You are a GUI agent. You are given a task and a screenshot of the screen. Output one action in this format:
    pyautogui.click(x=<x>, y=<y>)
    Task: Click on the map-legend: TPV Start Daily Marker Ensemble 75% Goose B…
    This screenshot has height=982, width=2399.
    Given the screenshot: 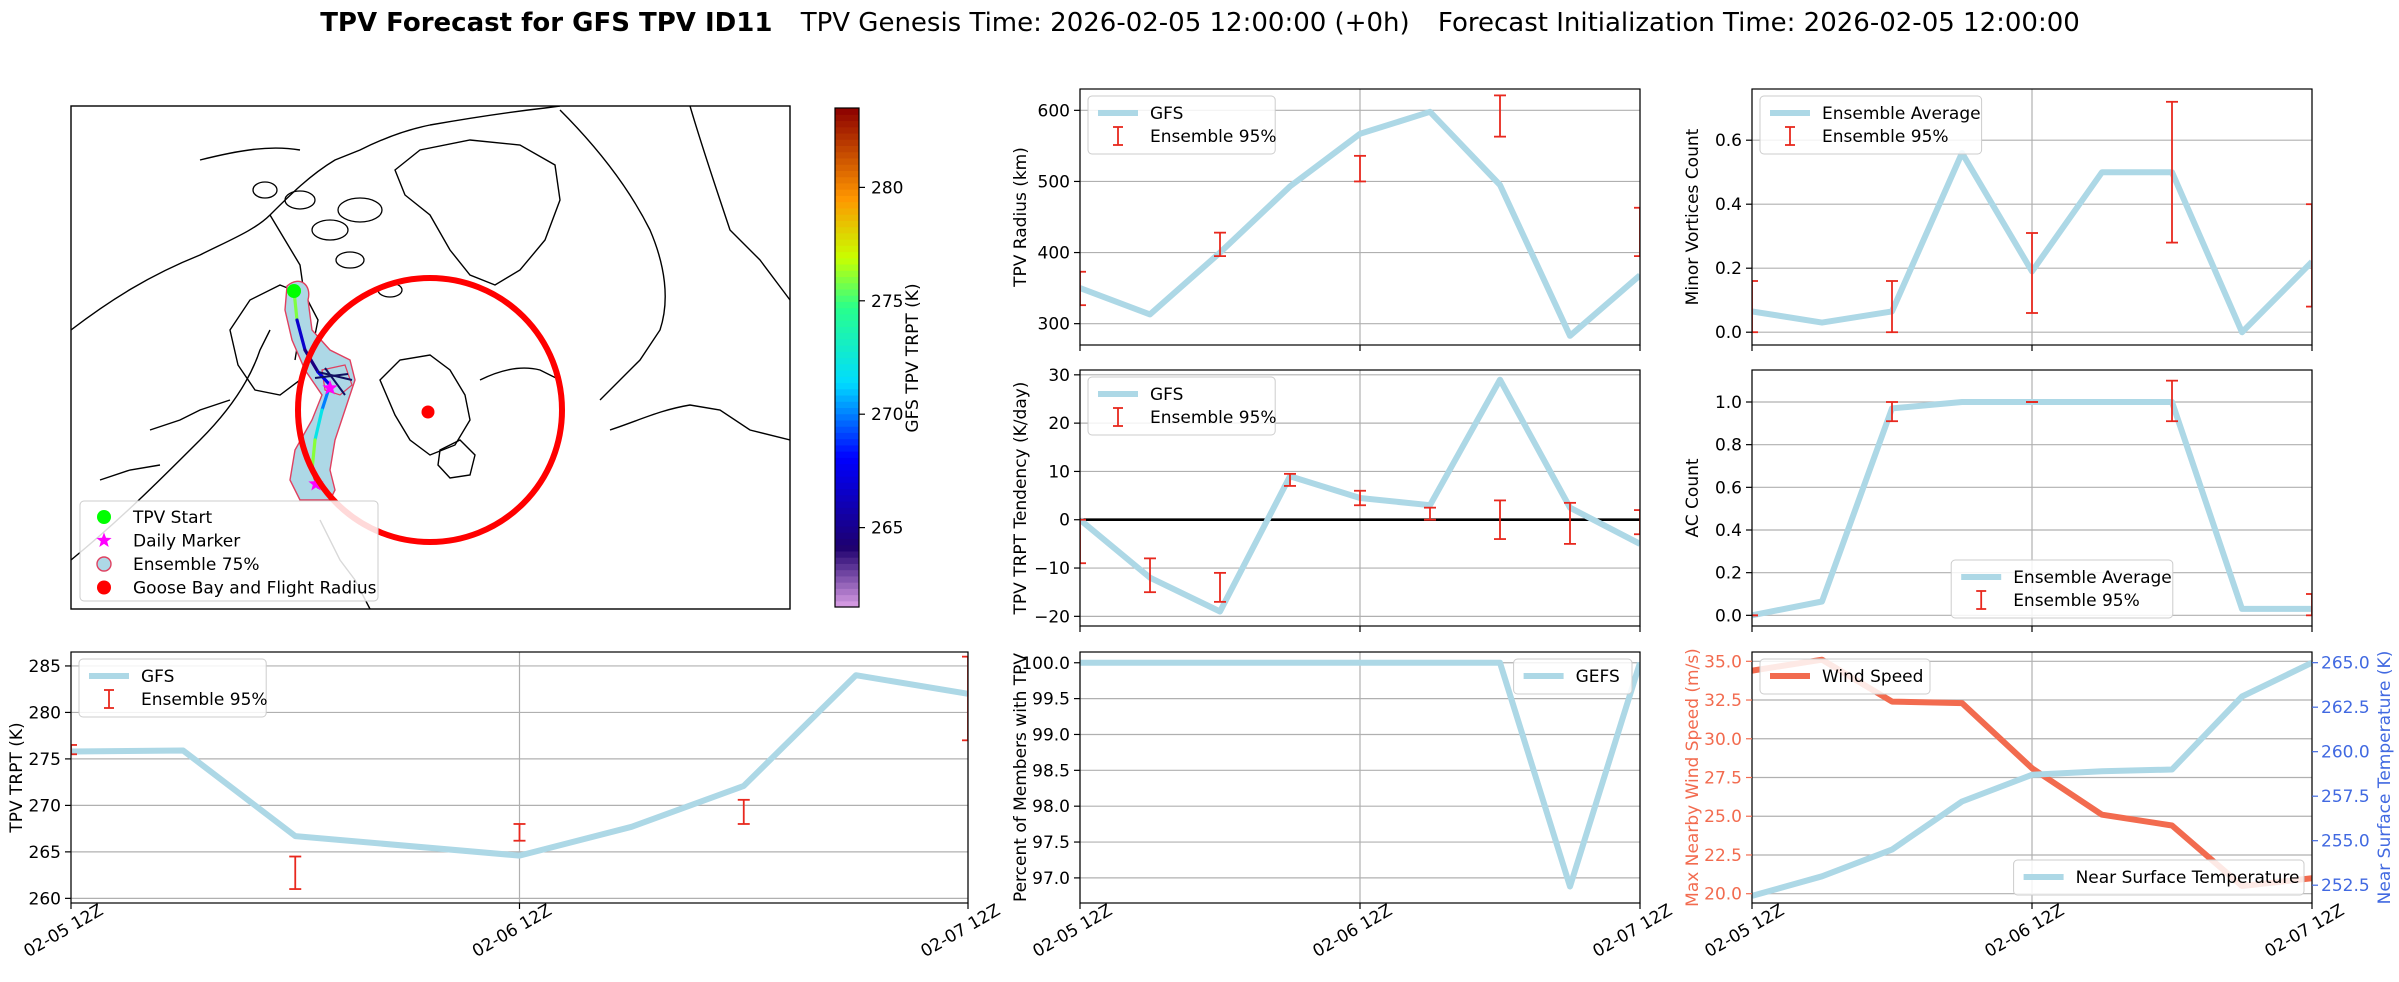 What is the action you would take?
    pyautogui.click(x=229, y=551)
    